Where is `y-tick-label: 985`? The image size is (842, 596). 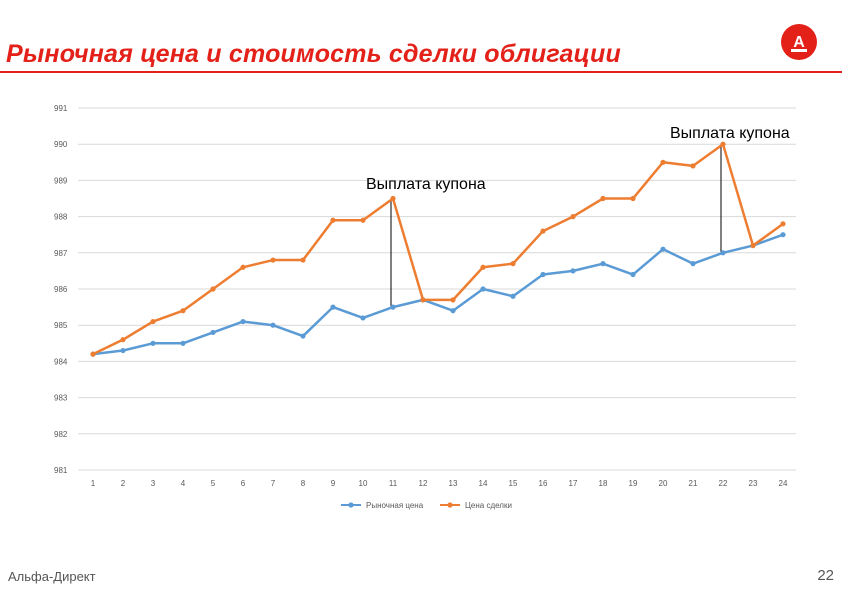
y-tick-label: 985 is located at coordinates (61, 325).